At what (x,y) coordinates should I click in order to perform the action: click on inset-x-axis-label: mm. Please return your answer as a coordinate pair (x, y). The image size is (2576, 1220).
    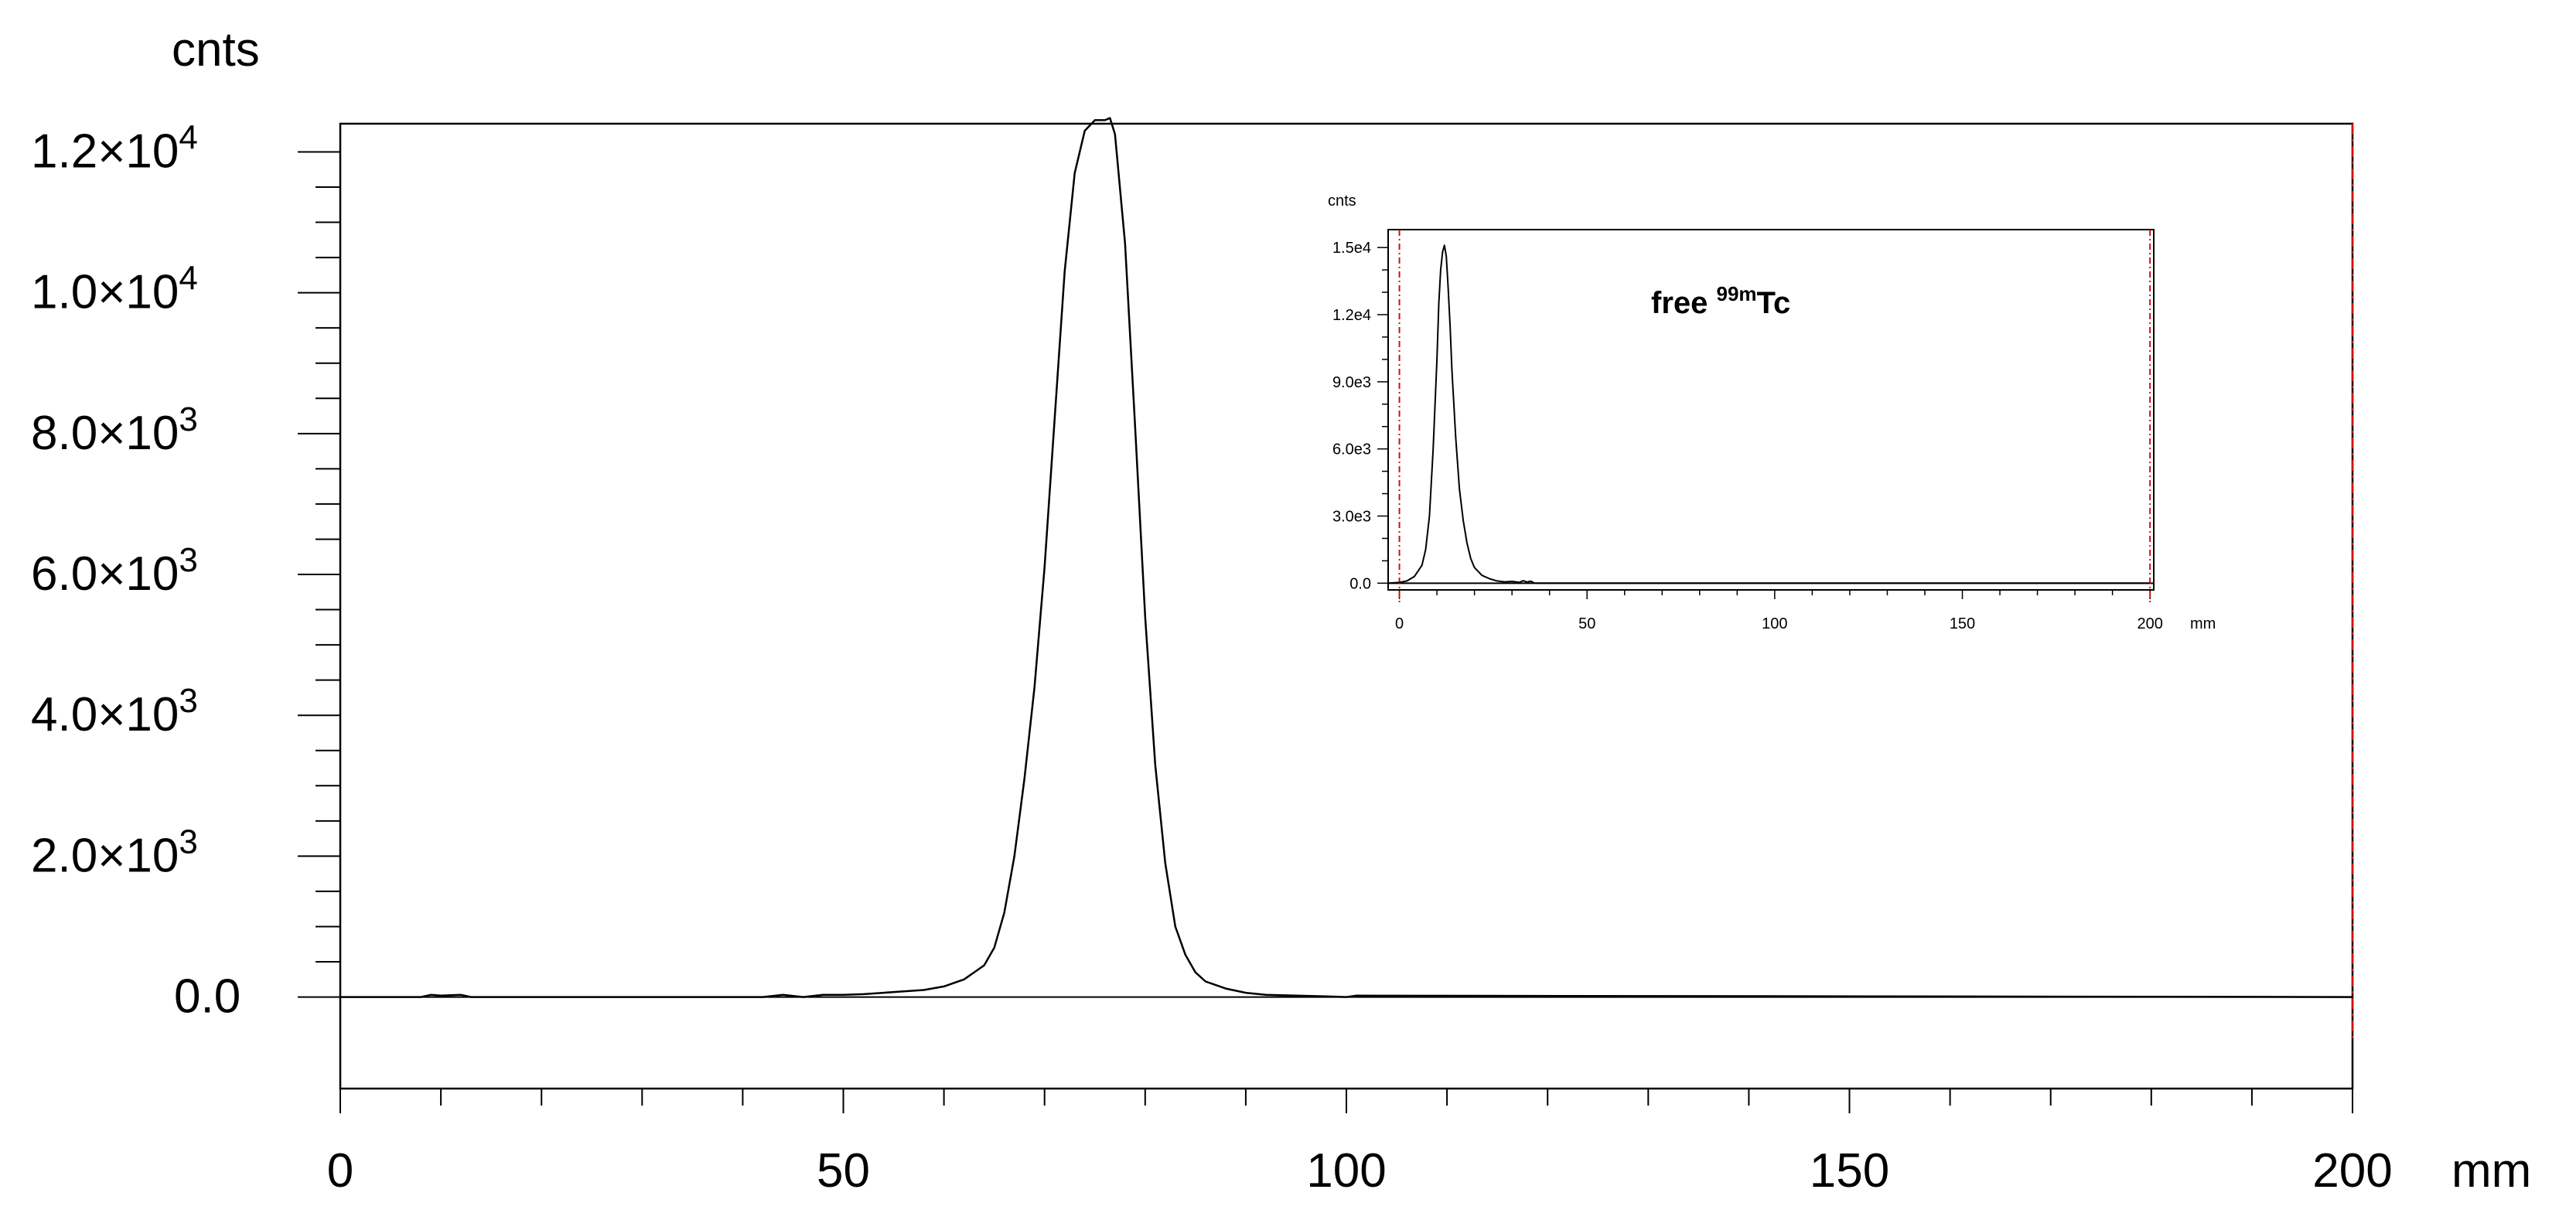
    Looking at the image, I should click on (2203, 623).